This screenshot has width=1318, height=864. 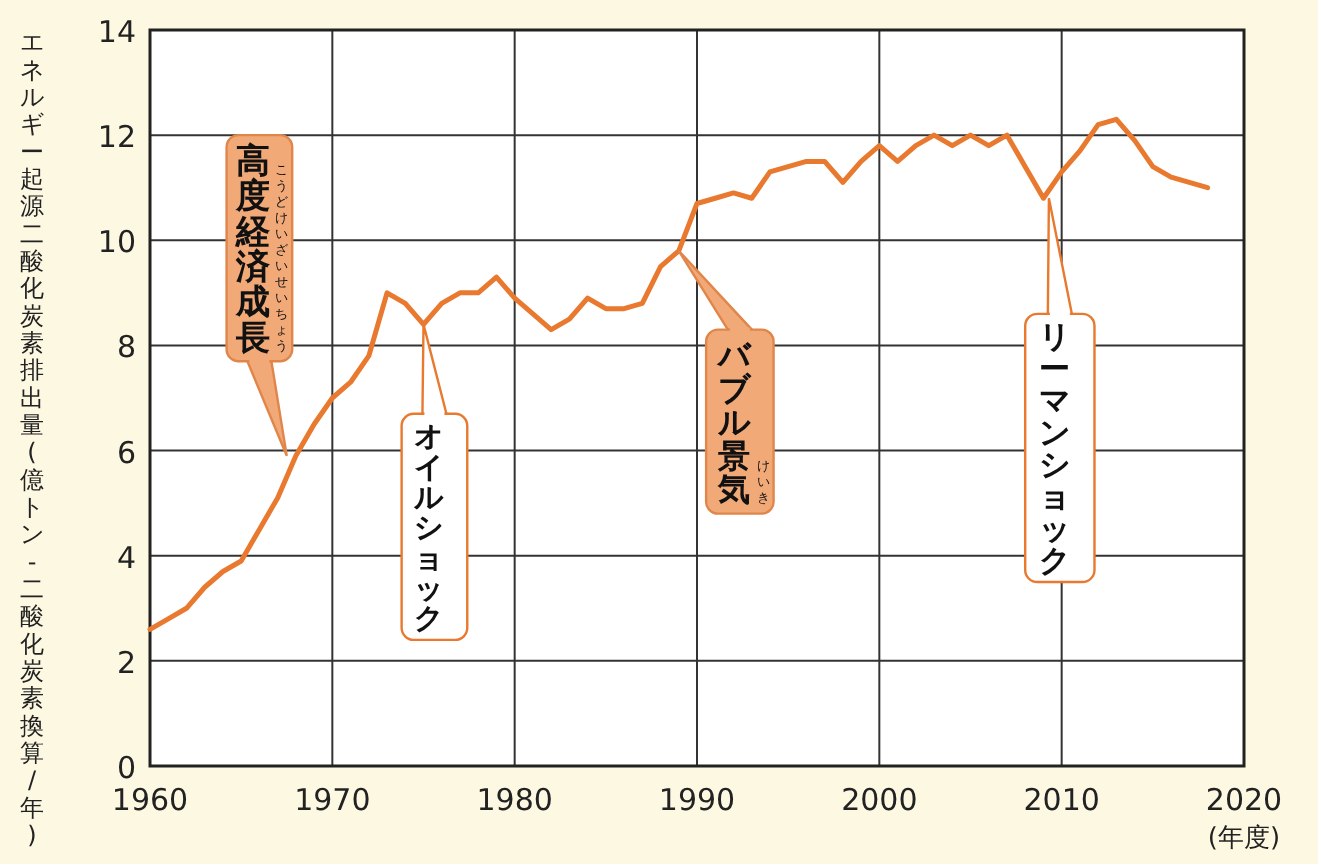 I want to click on y-tick-label: 10, so click(x=116, y=242).